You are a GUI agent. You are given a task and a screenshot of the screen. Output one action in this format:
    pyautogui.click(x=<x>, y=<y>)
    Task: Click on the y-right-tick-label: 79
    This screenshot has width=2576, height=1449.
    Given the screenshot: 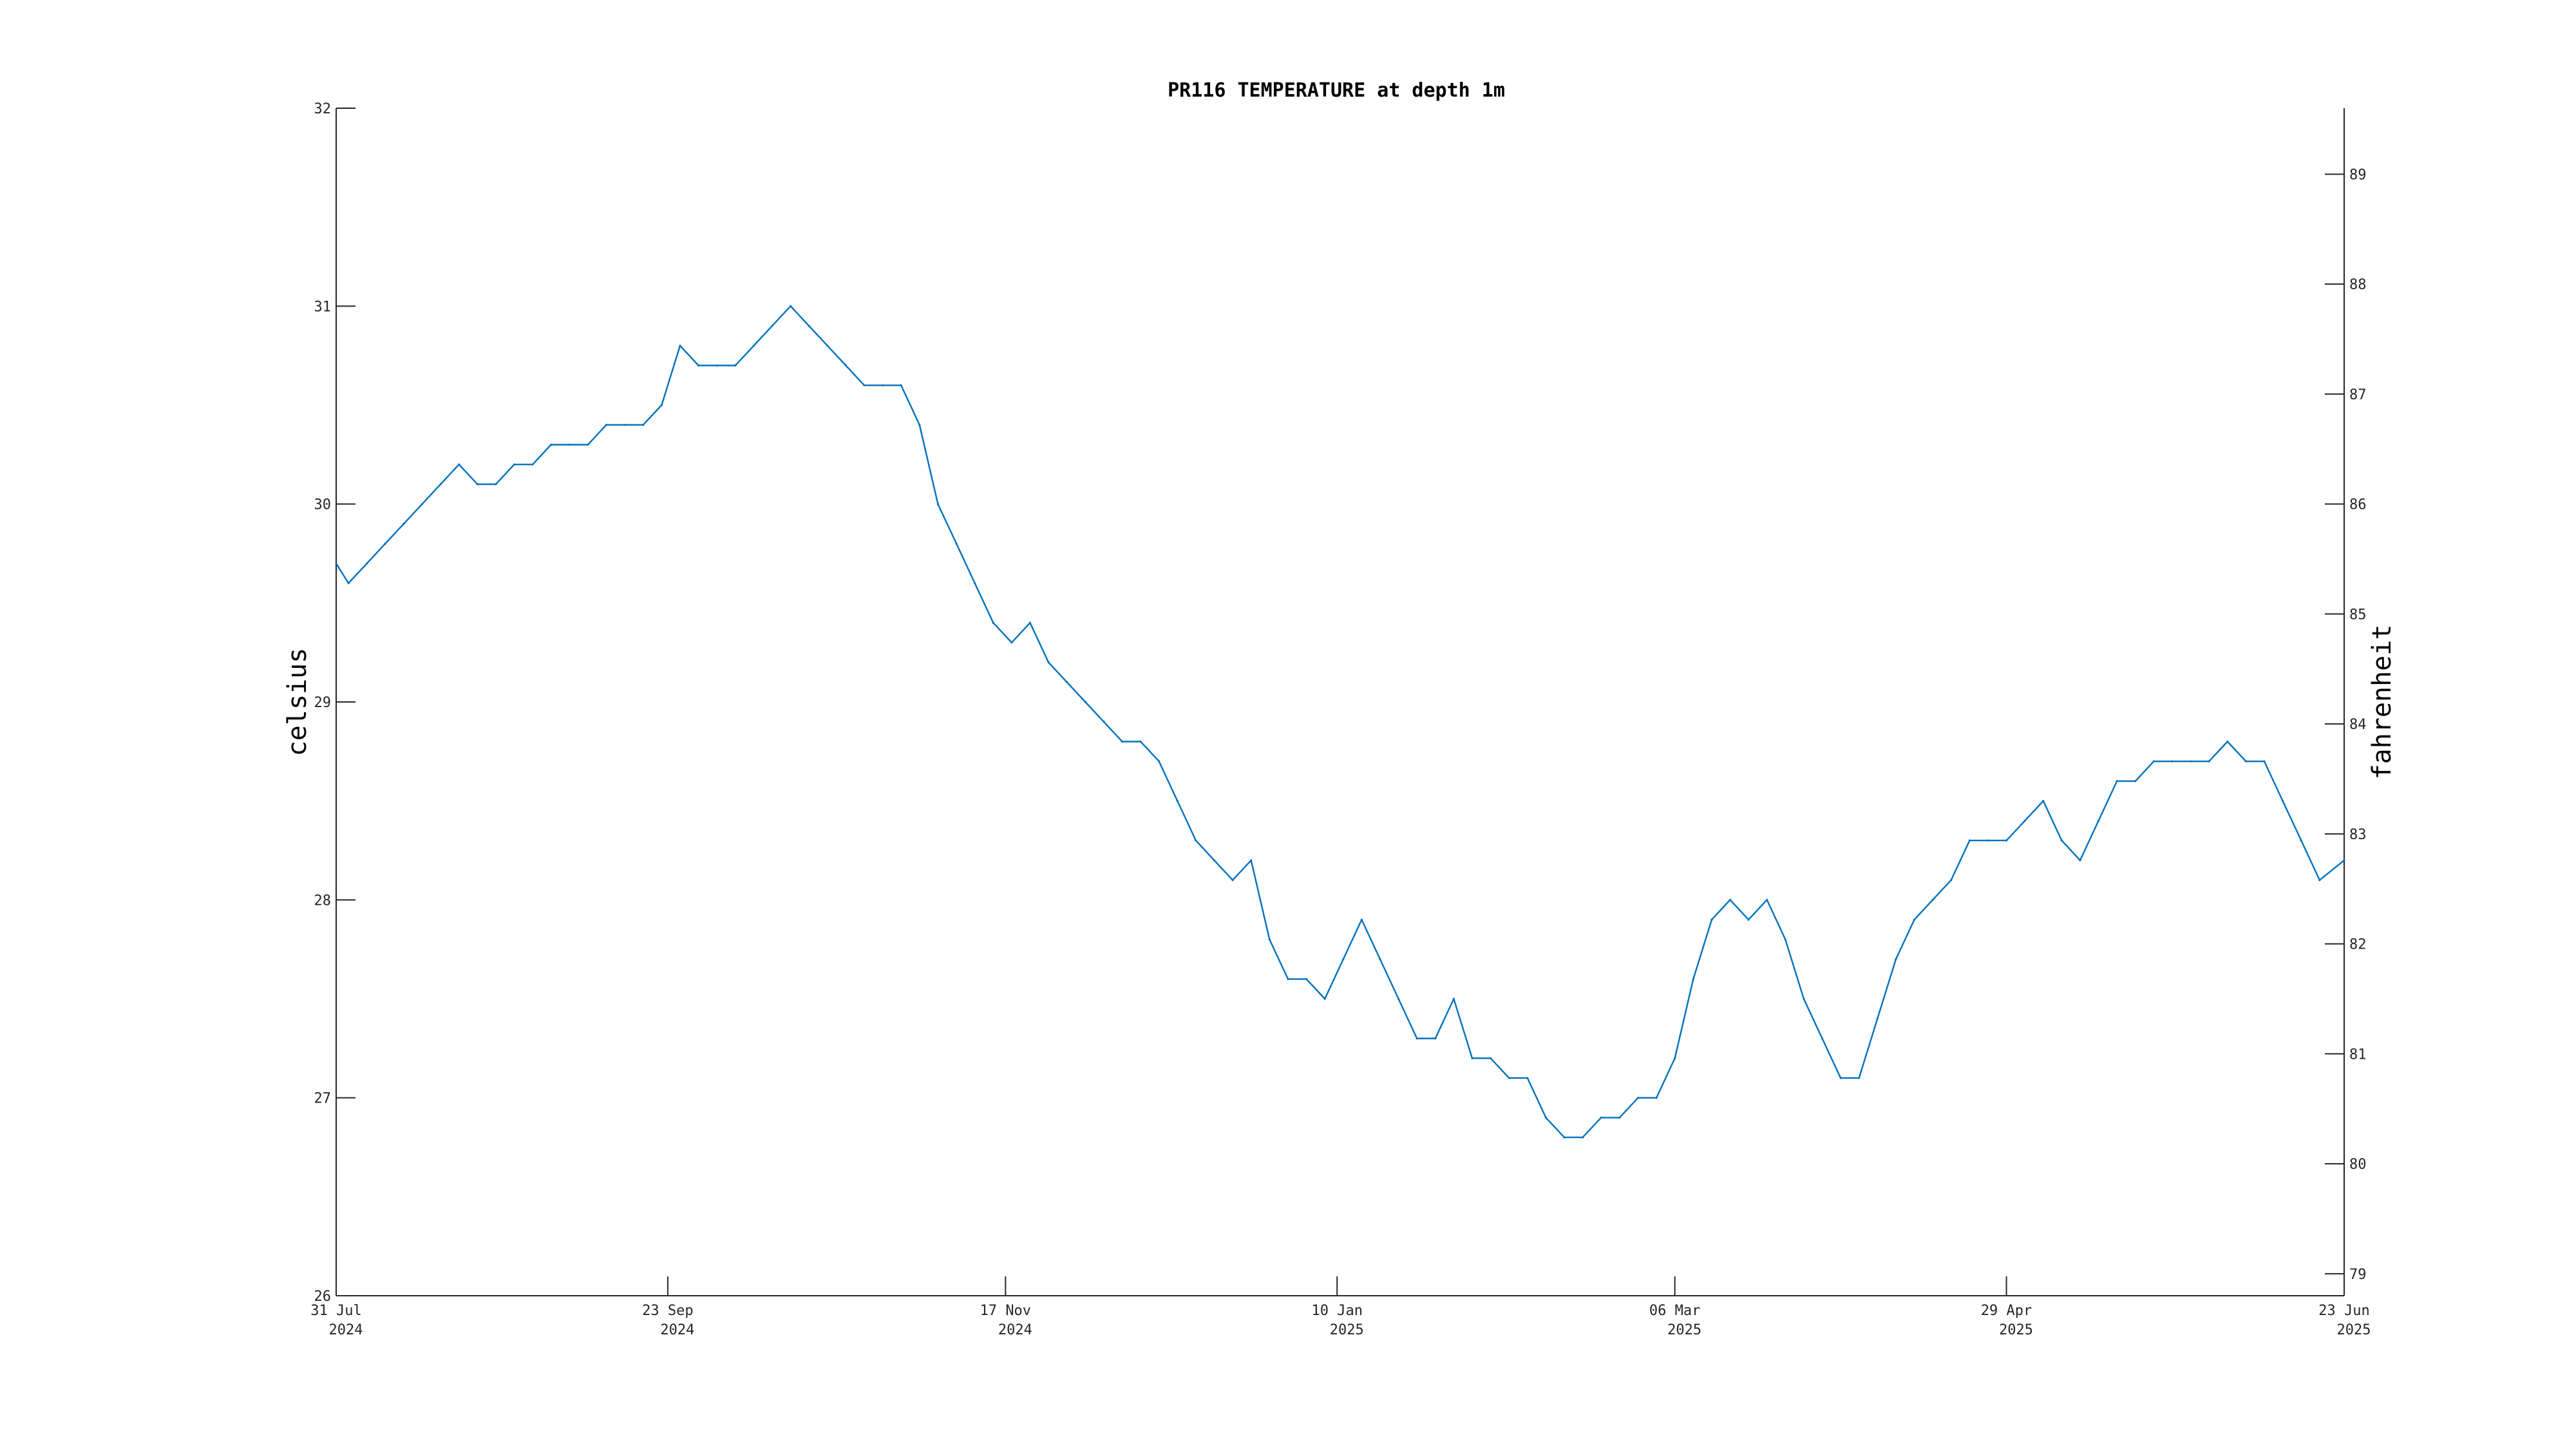 What is the action you would take?
    pyautogui.click(x=2358, y=1275)
    